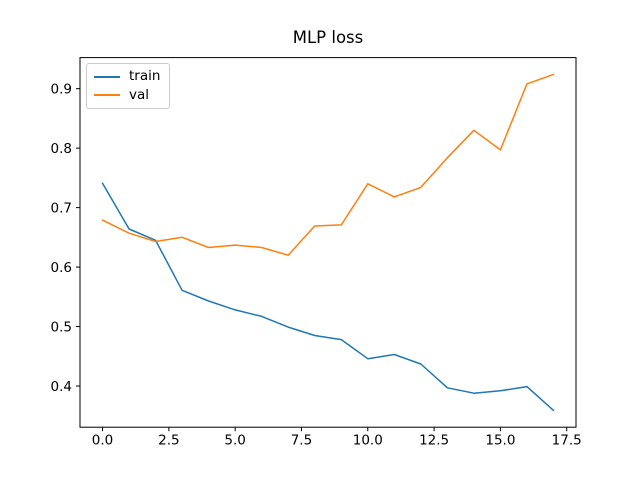 The height and width of the screenshot is (480, 640). Describe the element at coordinates (107, 76) in the screenshot. I see `train-line-swatch` at that location.